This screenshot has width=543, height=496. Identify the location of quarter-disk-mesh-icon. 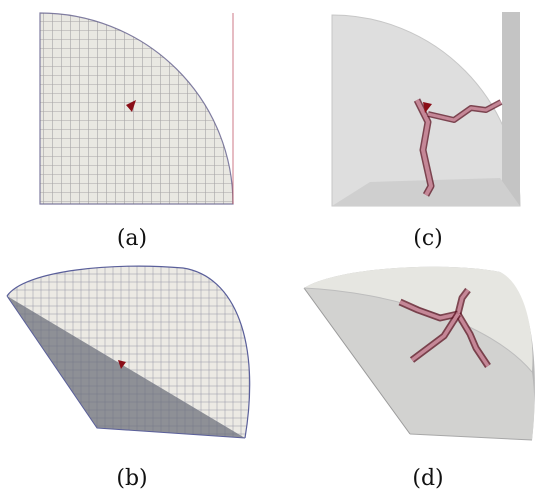
(136, 108).